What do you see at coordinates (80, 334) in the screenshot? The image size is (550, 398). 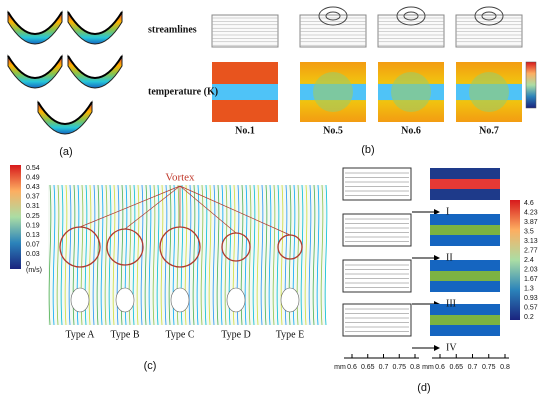 I see `type-label: Type A` at bounding box center [80, 334].